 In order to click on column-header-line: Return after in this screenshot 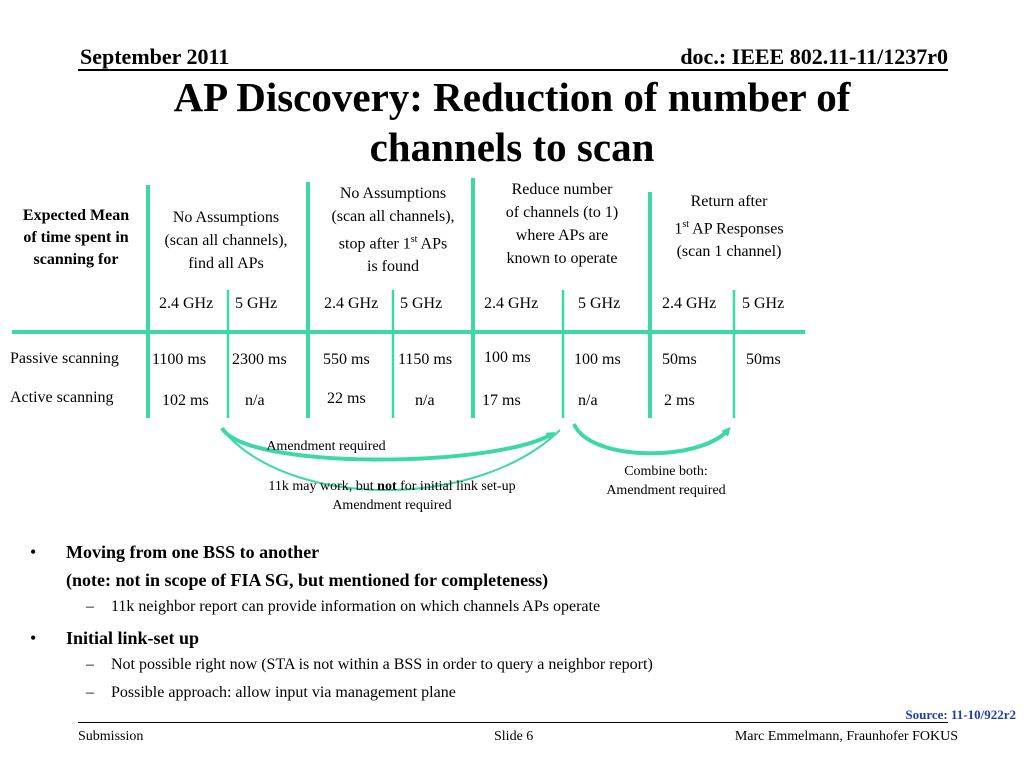, I will do `click(729, 201)`.